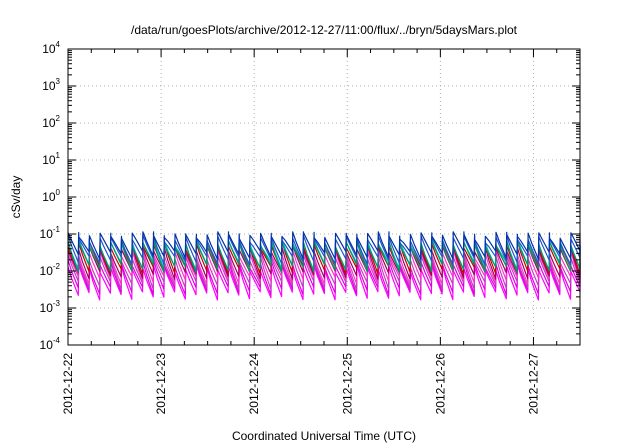 This screenshot has width=640, height=448. What do you see at coordinates (51, 159) in the screenshot?
I see `y-tick-label: 10¹` at bounding box center [51, 159].